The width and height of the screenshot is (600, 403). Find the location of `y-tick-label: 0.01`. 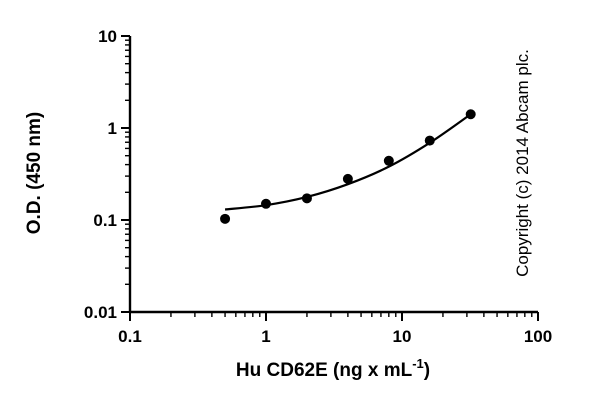

y-tick-label: 0.01 is located at coordinates (100, 312).